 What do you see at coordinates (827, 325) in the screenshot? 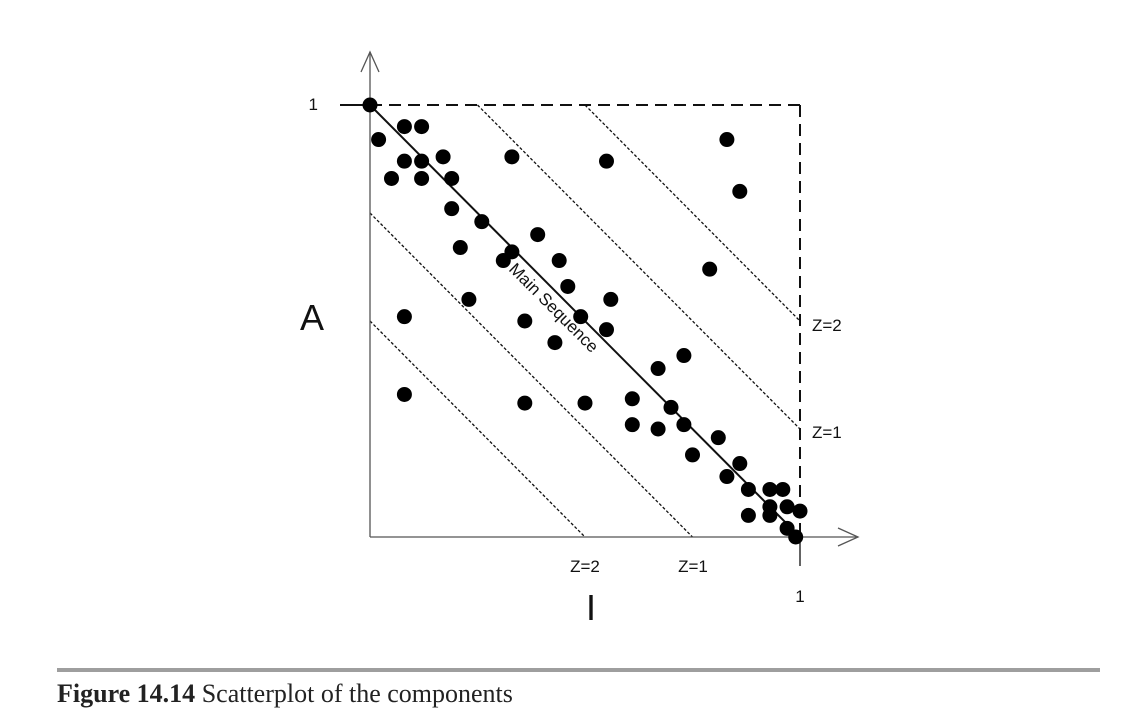
I see `z2-upper-label: Z=2` at bounding box center [827, 325].